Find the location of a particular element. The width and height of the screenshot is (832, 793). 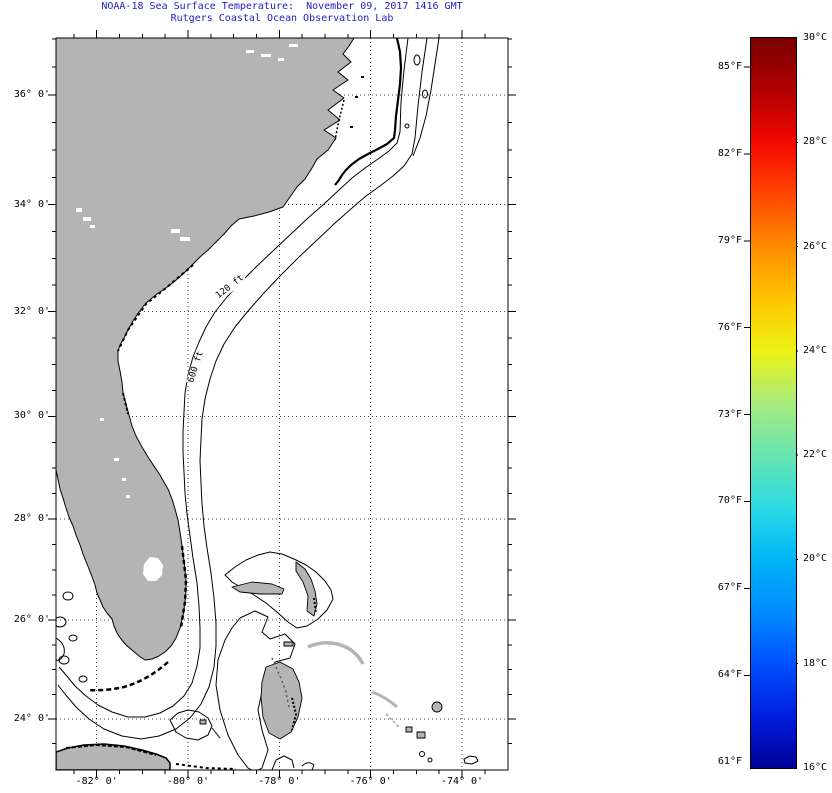

abaco-island is located at coordinates (306, 589).